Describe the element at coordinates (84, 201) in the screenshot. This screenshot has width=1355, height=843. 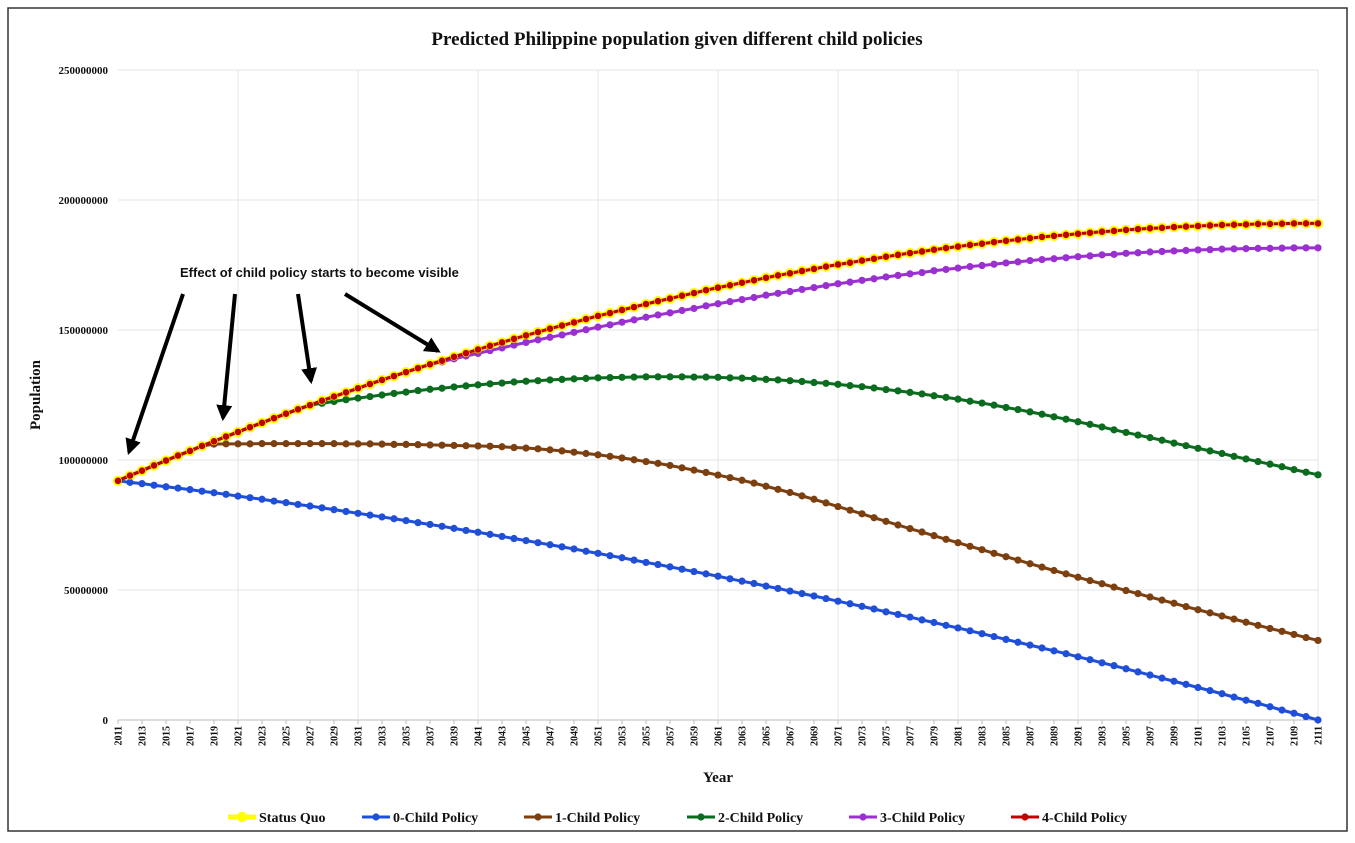
I see `y-tick-label: 200000000` at that location.